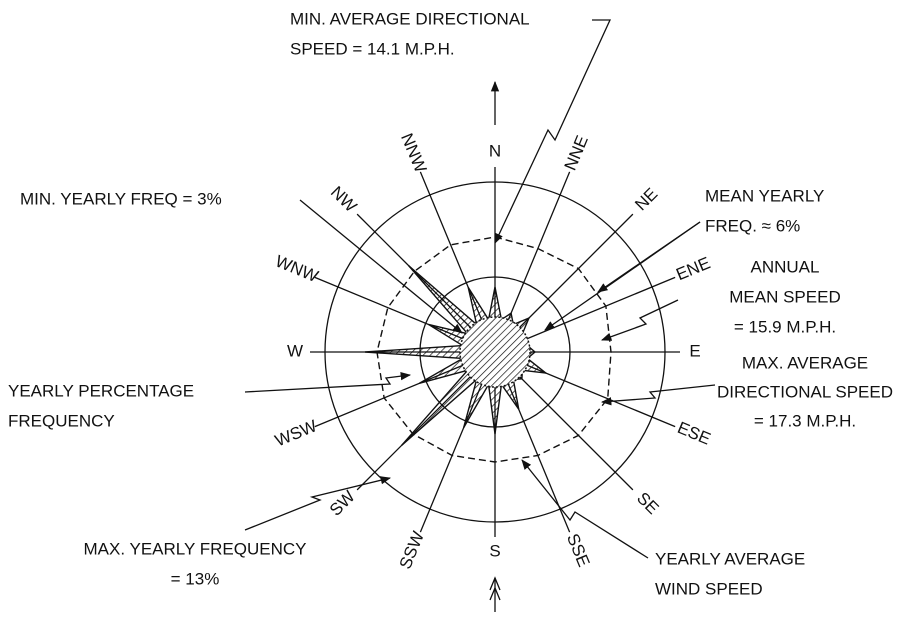  What do you see at coordinates (805, 362) in the screenshot?
I see `annotation: MAX. AVERAGE` at bounding box center [805, 362].